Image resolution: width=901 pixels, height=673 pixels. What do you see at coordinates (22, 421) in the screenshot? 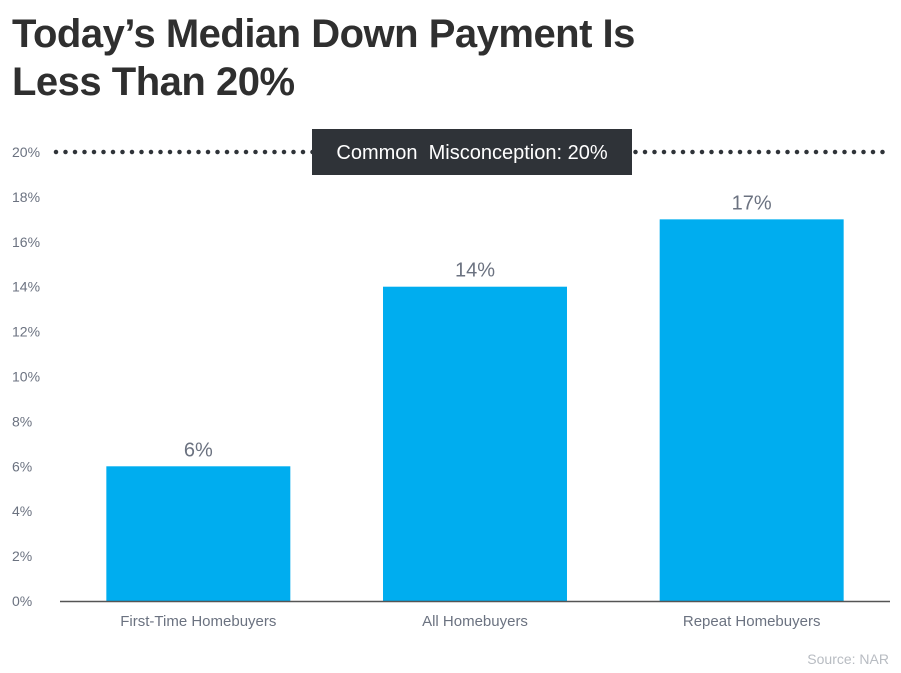
I see `y-tick-label: 8%` at bounding box center [22, 421].